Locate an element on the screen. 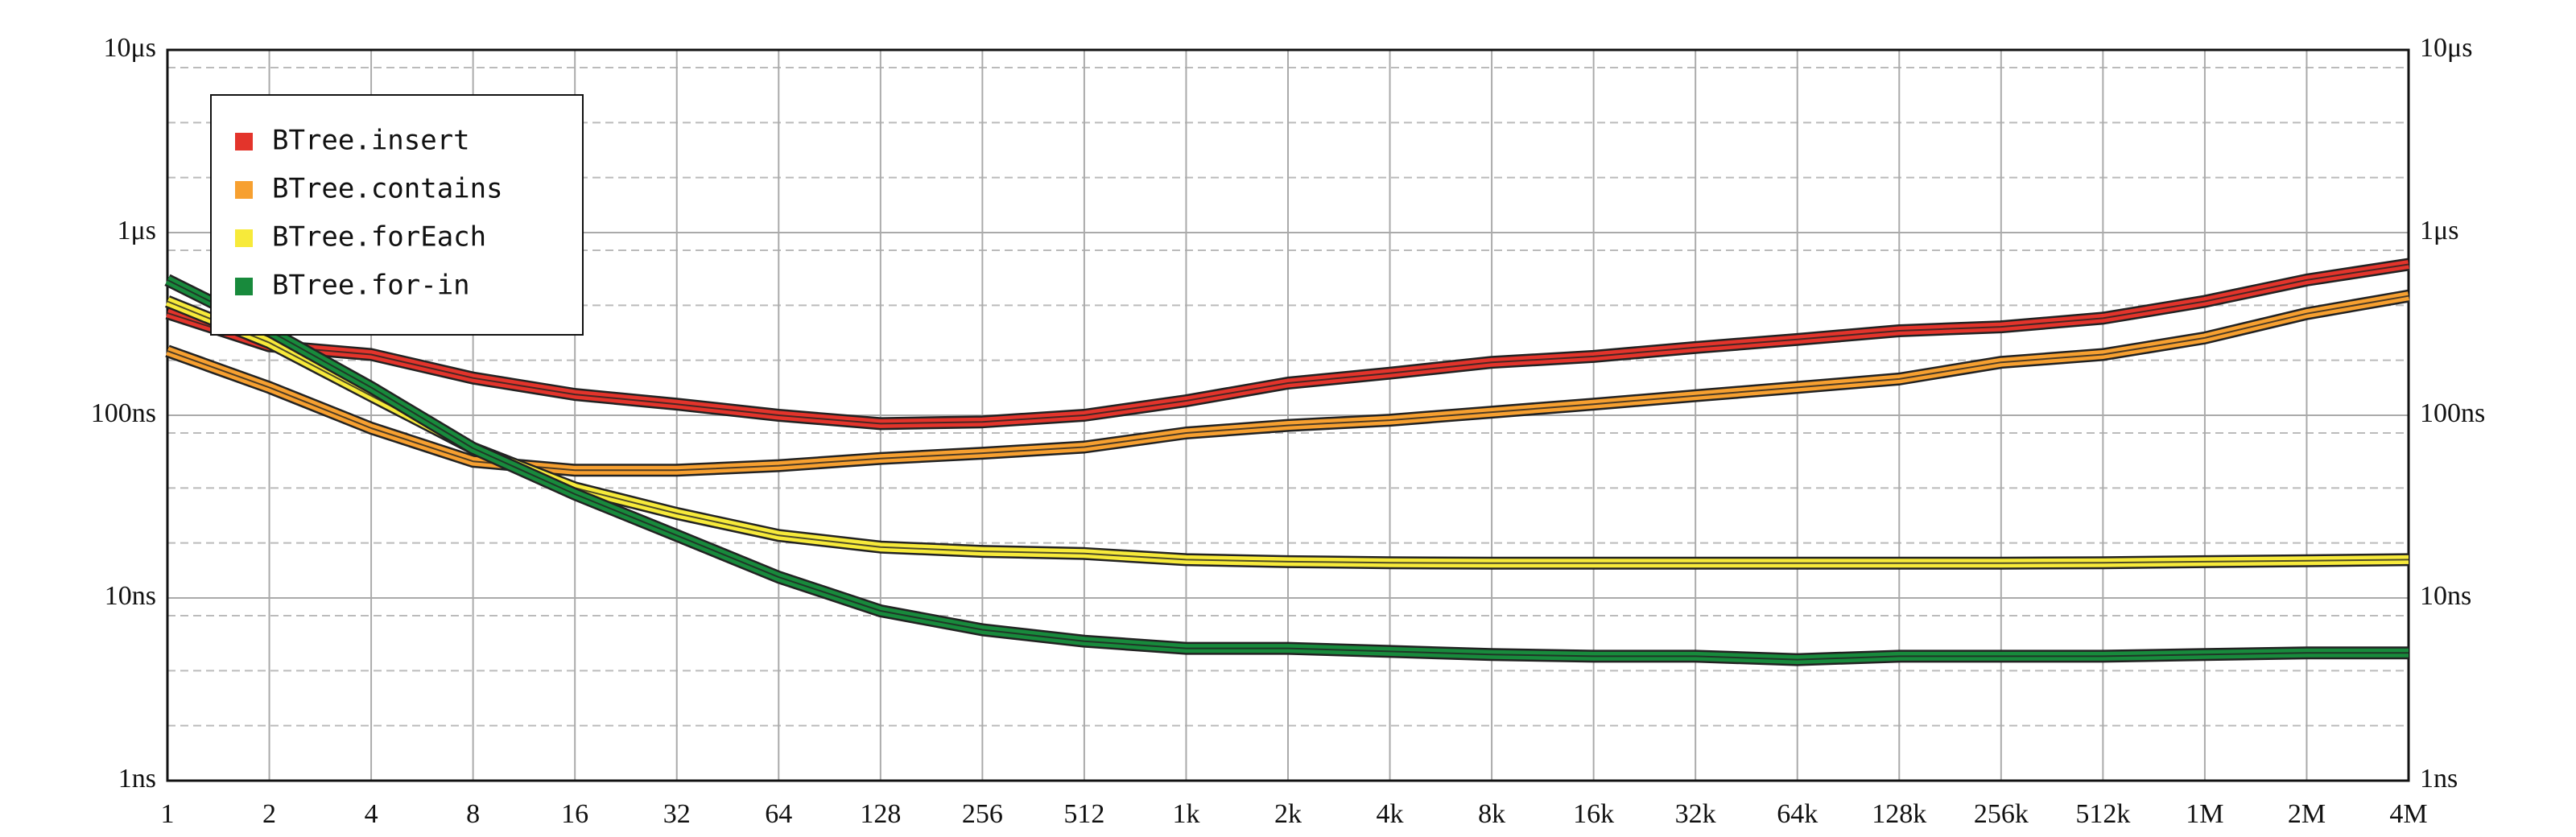 This screenshot has height=837, width=2576. y2-tick-label: 10μs is located at coordinates (2446, 48).